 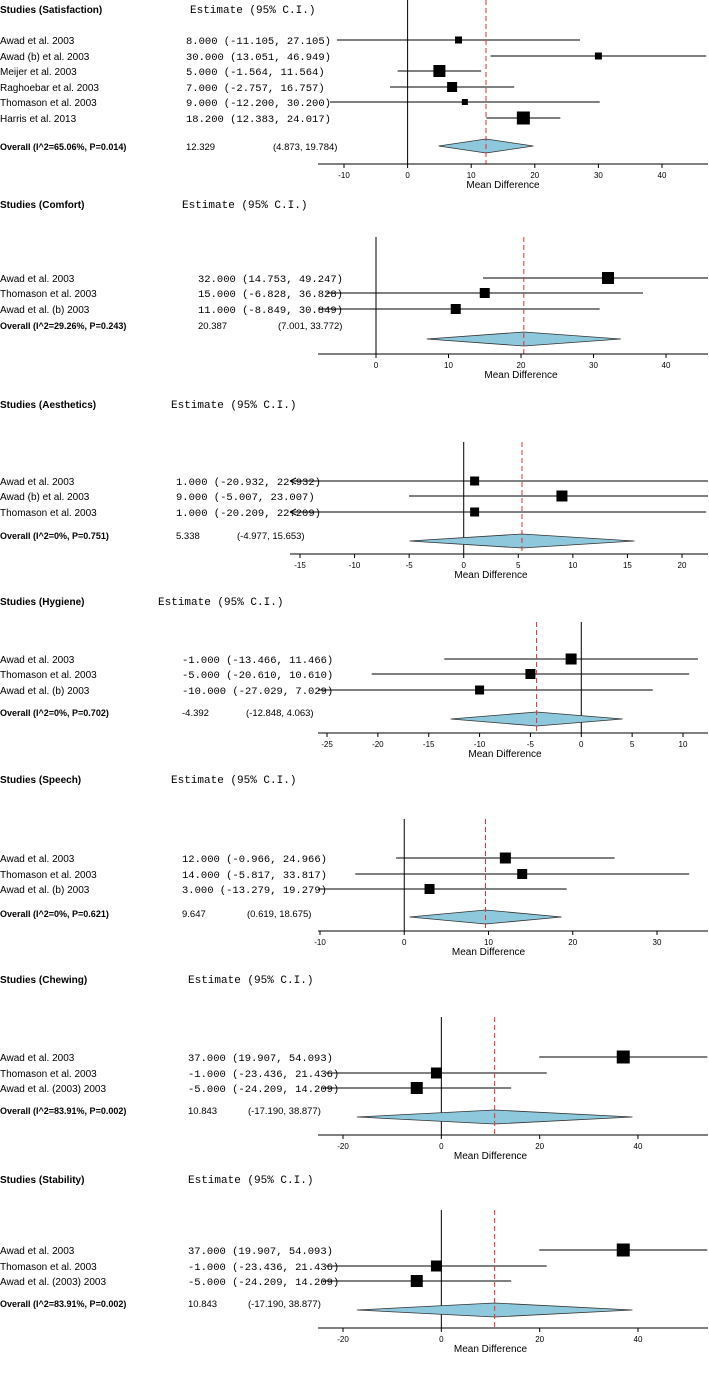 I want to click on x-tick-label: -15, so click(x=429, y=744).